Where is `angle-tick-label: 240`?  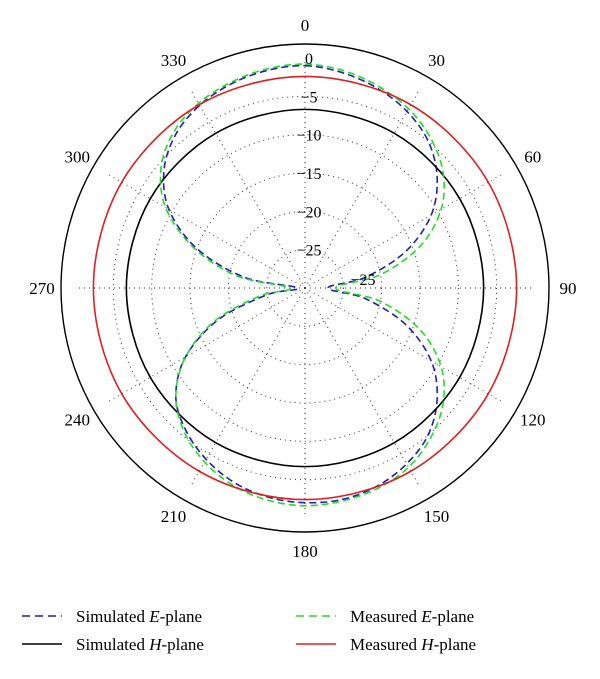
angle-tick-label: 240 is located at coordinates (77, 420).